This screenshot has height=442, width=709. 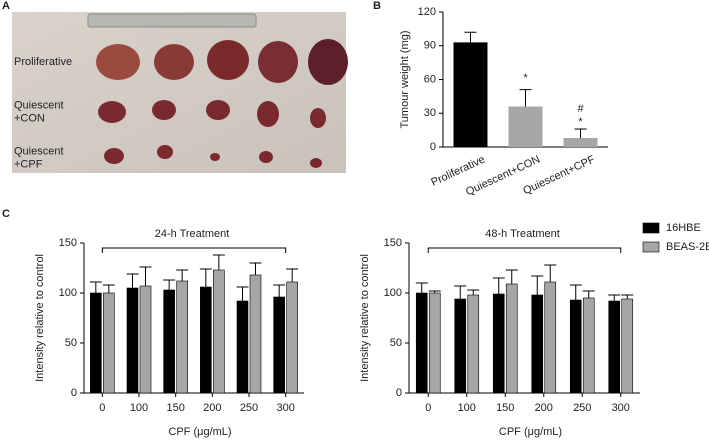 What do you see at coordinates (687, 247) in the screenshot?
I see `legend-label: BEAS-2B` at bounding box center [687, 247].